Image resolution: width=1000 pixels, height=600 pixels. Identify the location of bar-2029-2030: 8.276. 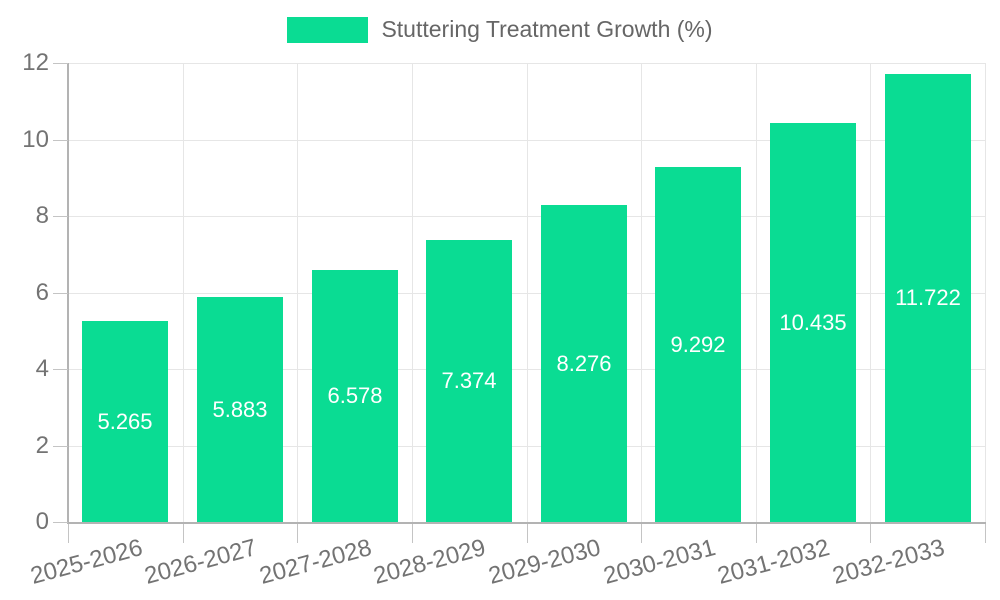
(584, 363).